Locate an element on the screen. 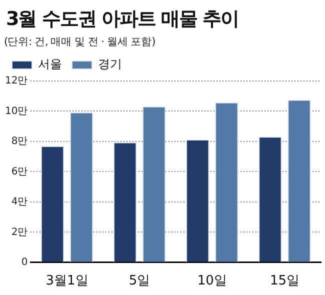 The width and height of the screenshot is (325, 295). y-tick-label: 6만 is located at coordinates (19, 172).